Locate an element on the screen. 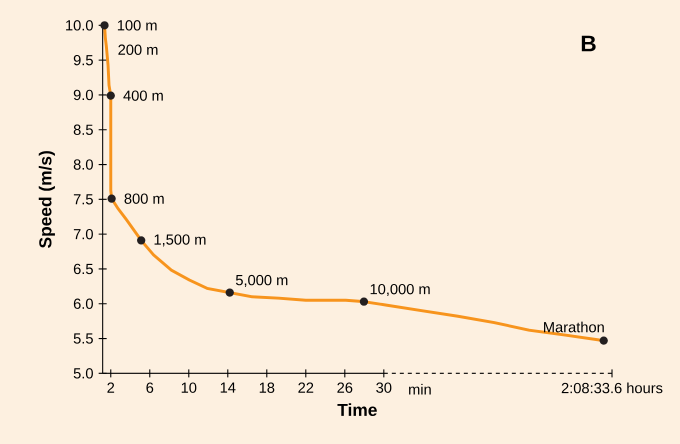  y-tick-label: 10.0 is located at coordinates (79, 25).